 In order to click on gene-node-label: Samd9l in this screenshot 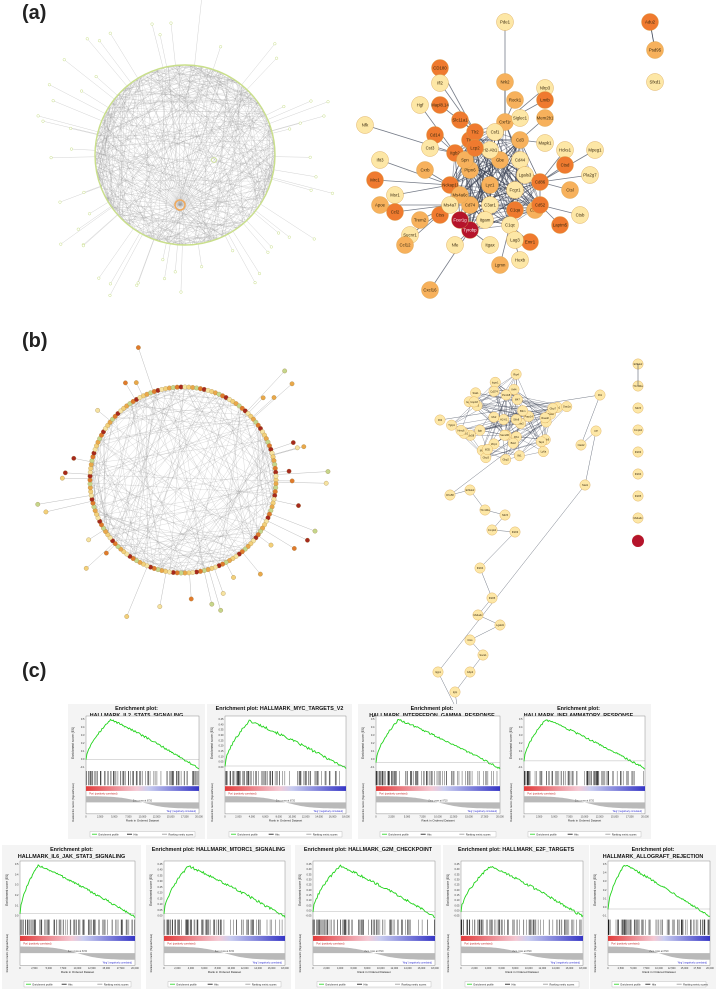, I will do `click(504, 435)`.